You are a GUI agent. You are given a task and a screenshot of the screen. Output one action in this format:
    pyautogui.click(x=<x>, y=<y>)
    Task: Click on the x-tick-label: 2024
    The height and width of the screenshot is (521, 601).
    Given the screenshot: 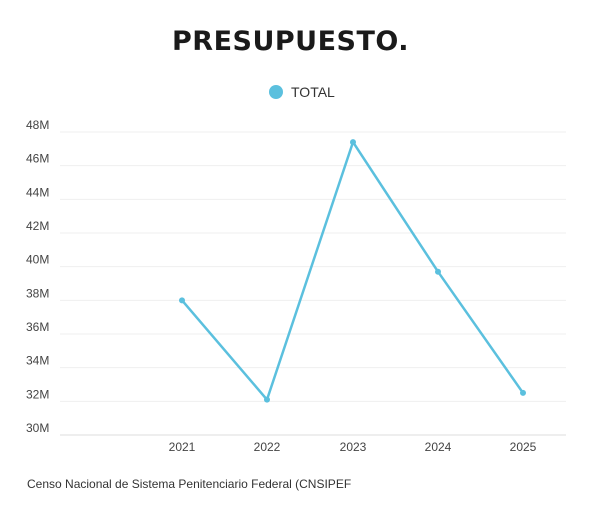 What is the action you would take?
    pyautogui.click(x=438, y=447)
    